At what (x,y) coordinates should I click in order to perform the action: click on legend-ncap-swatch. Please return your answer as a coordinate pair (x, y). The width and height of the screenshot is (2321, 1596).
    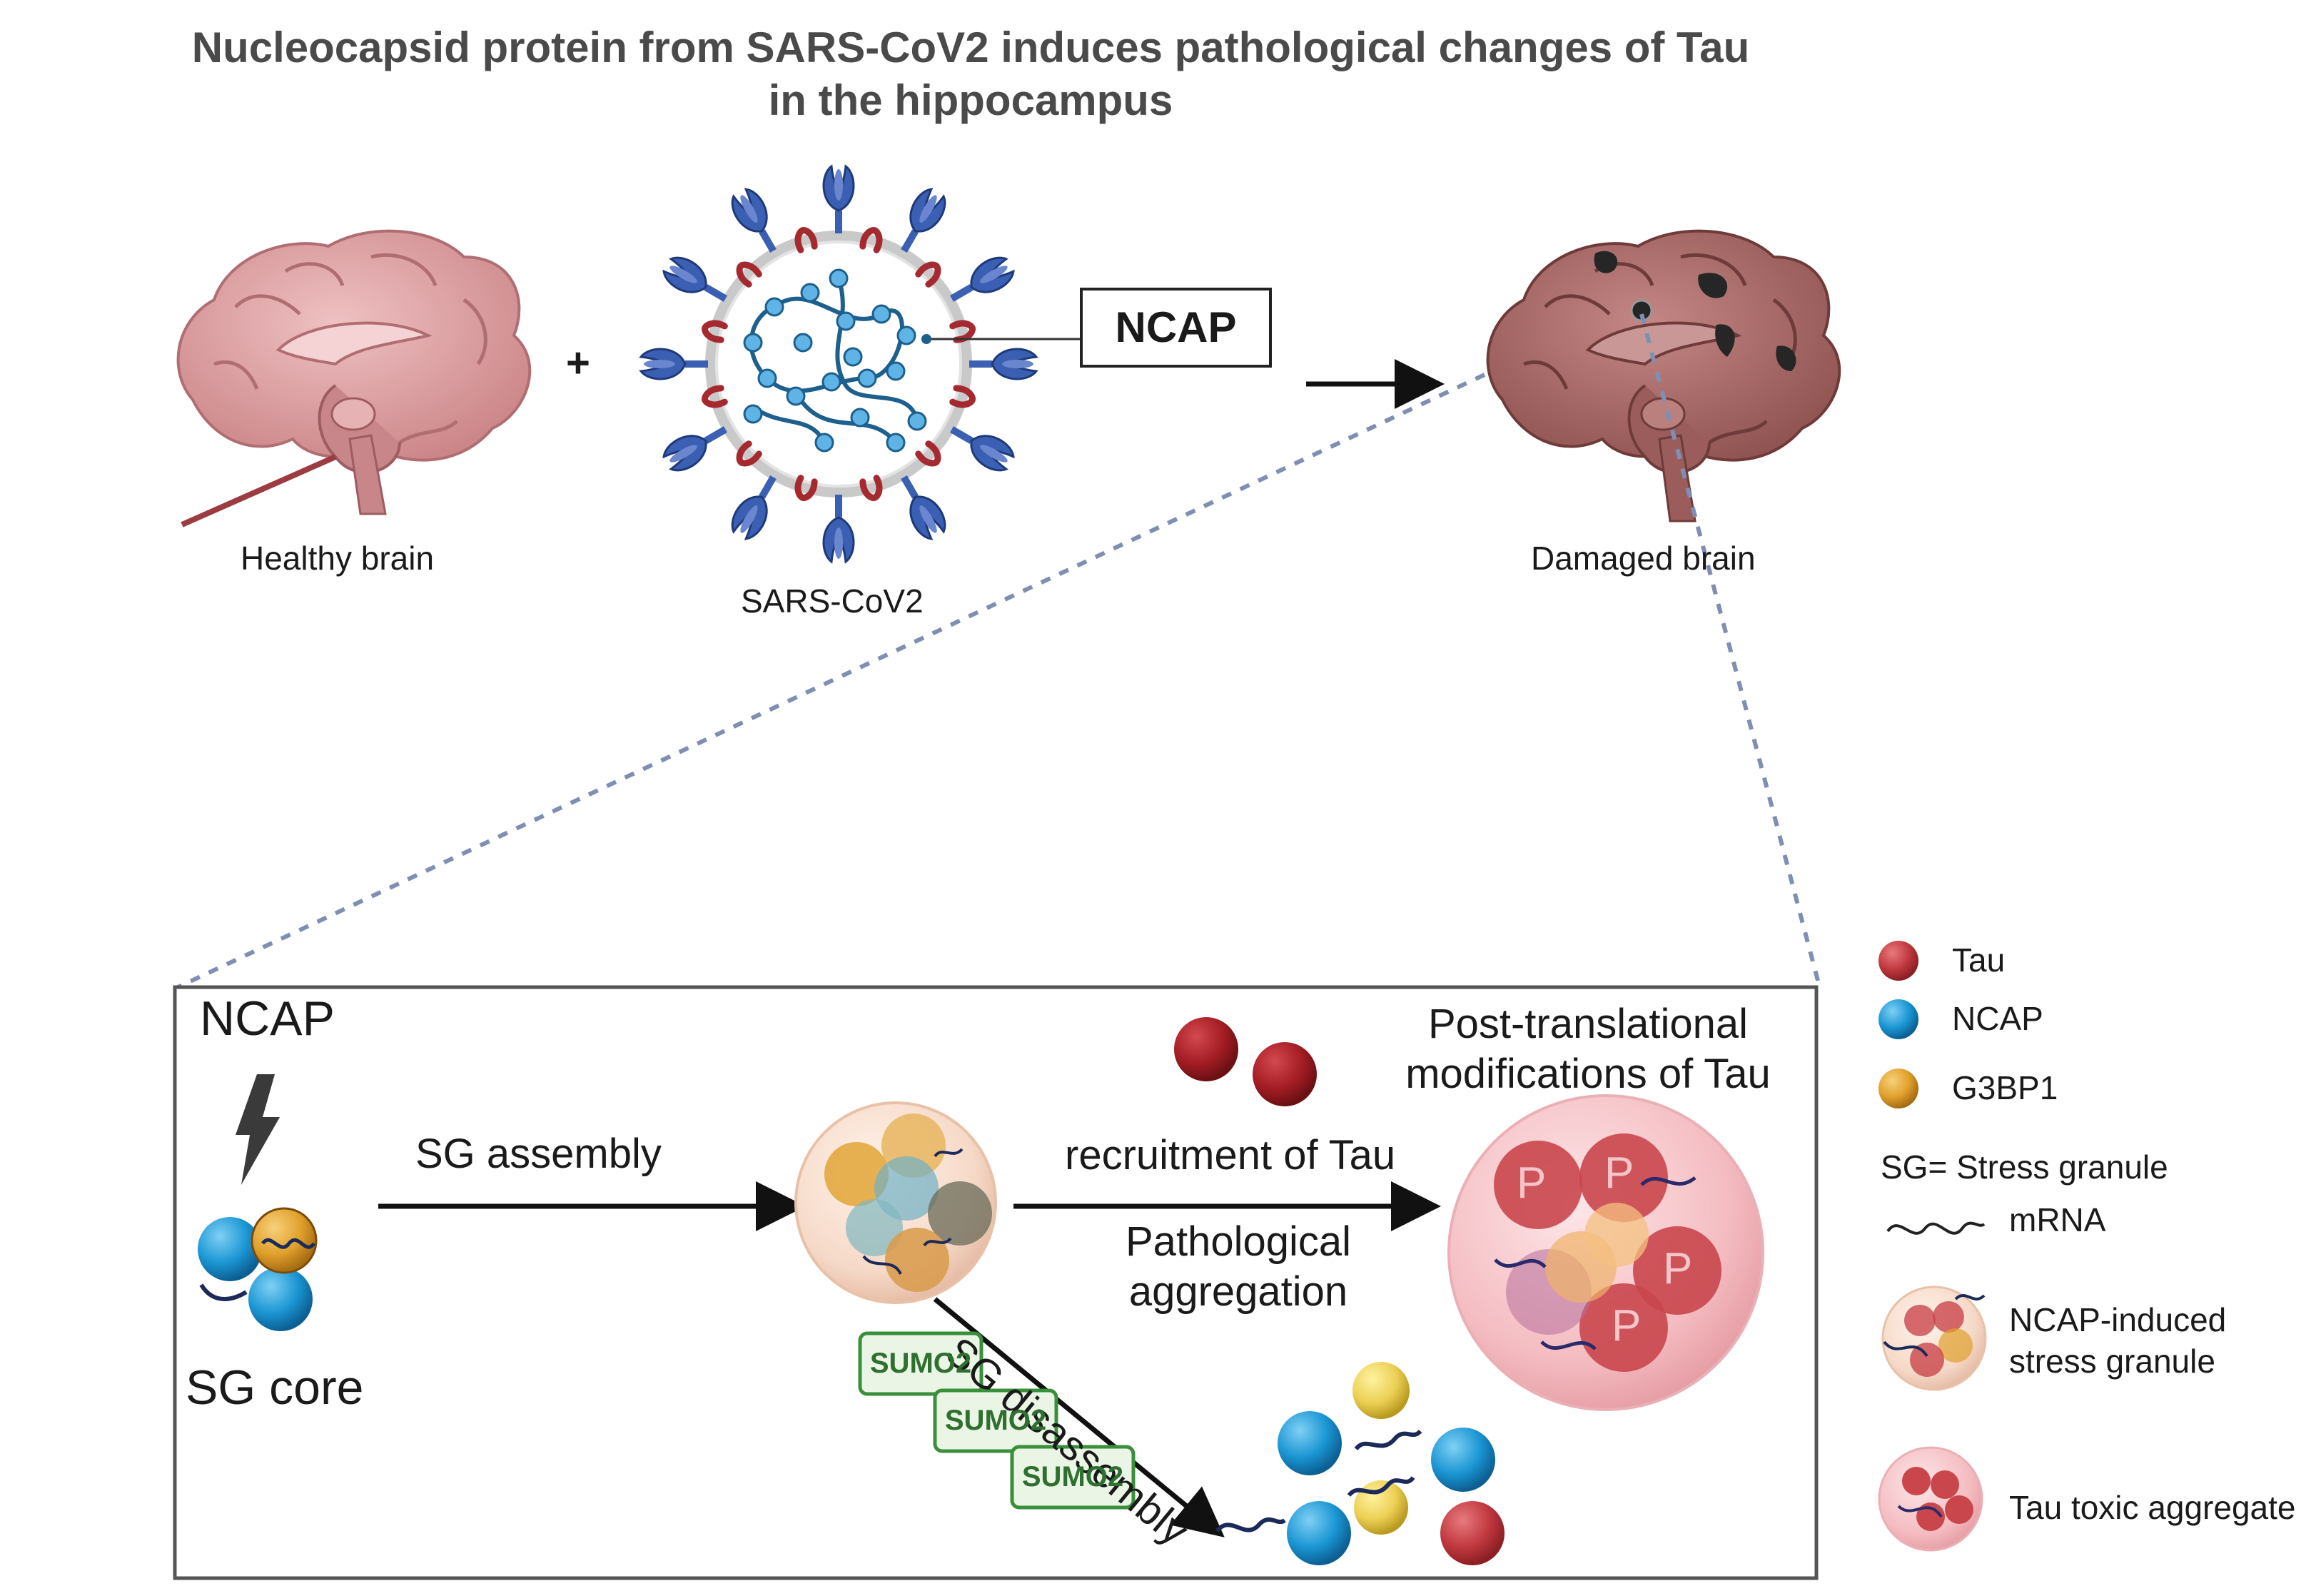
    Looking at the image, I should click on (1898, 1019).